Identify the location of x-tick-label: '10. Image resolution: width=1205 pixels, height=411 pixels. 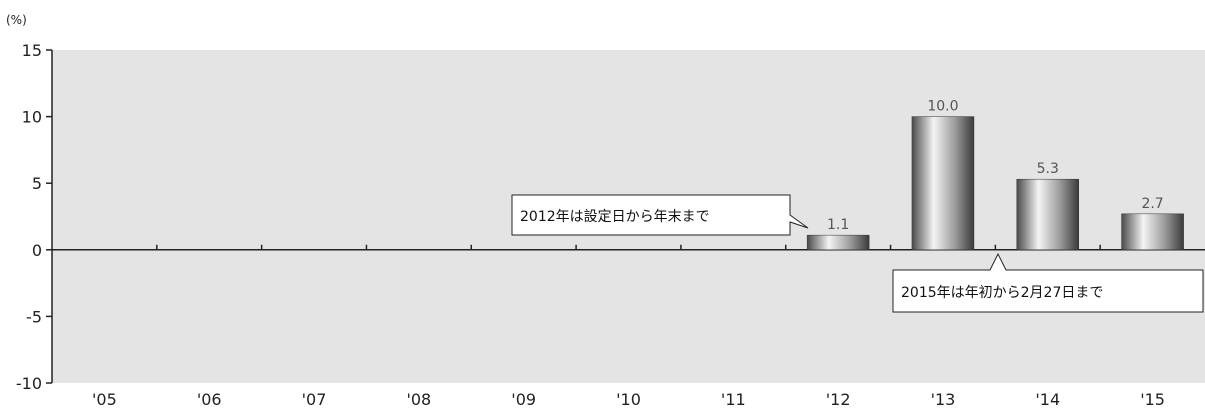
(628, 399).